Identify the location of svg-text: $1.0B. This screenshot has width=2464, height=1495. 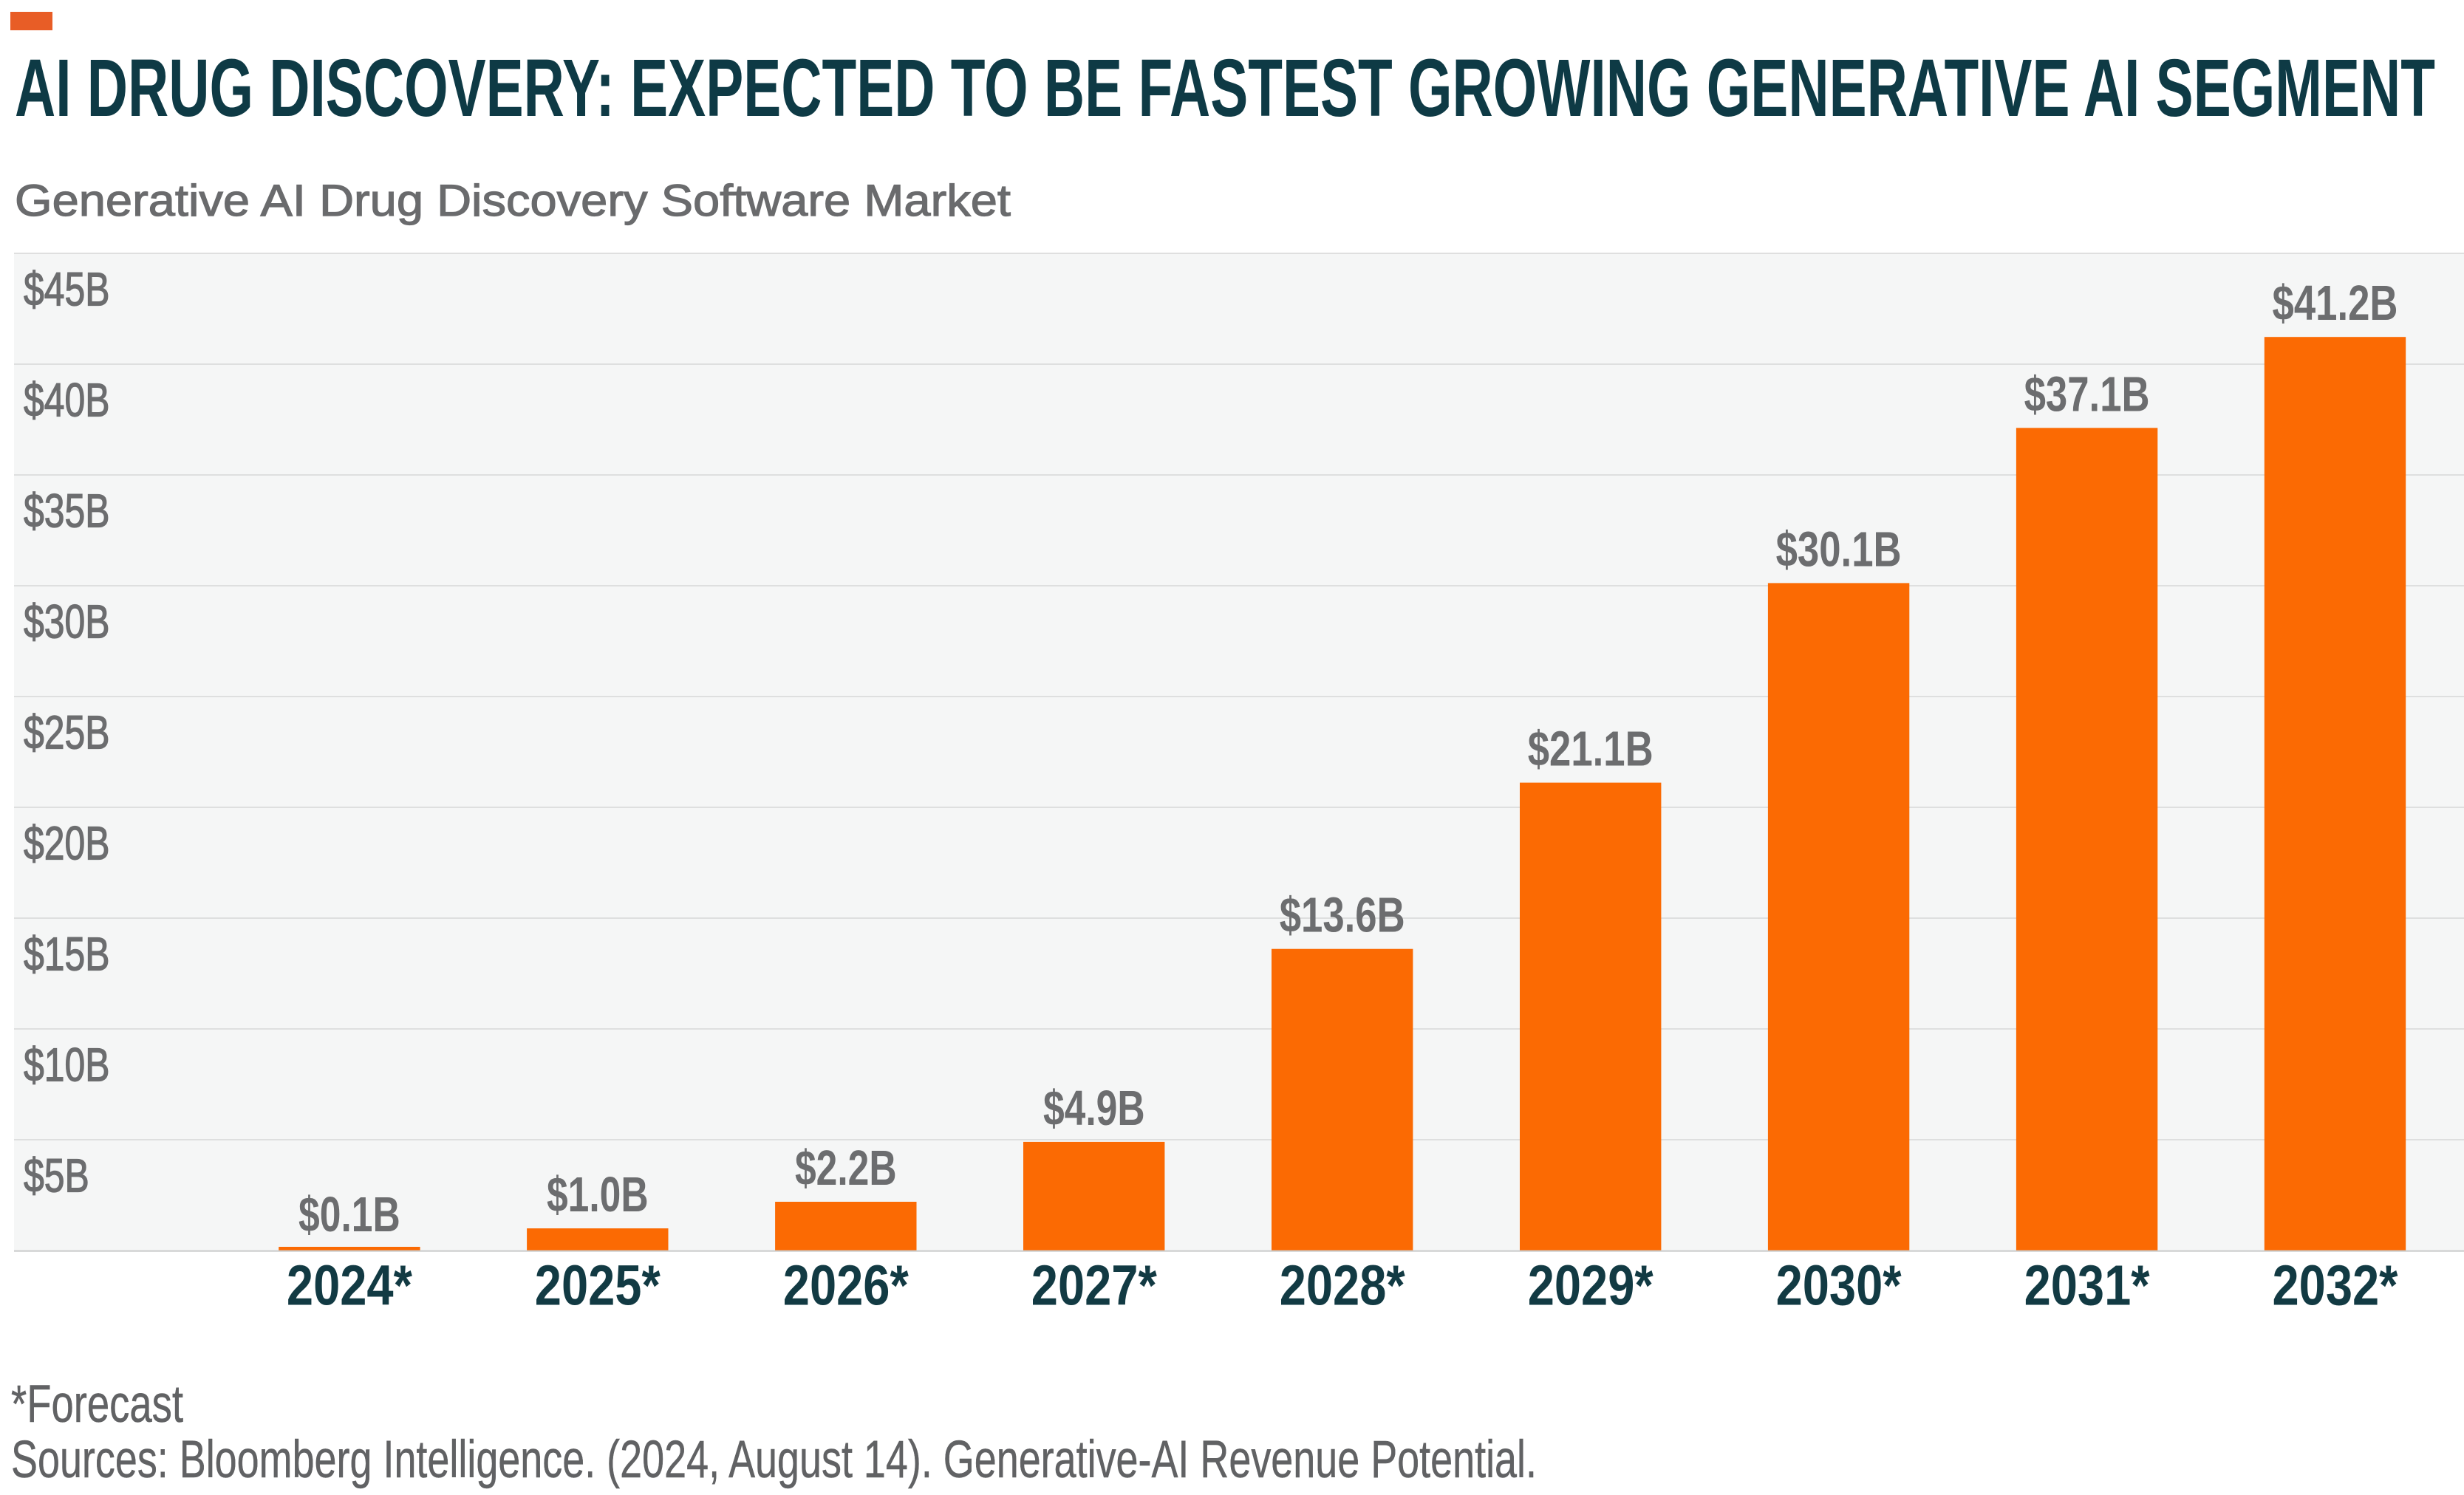
(598, 1194).